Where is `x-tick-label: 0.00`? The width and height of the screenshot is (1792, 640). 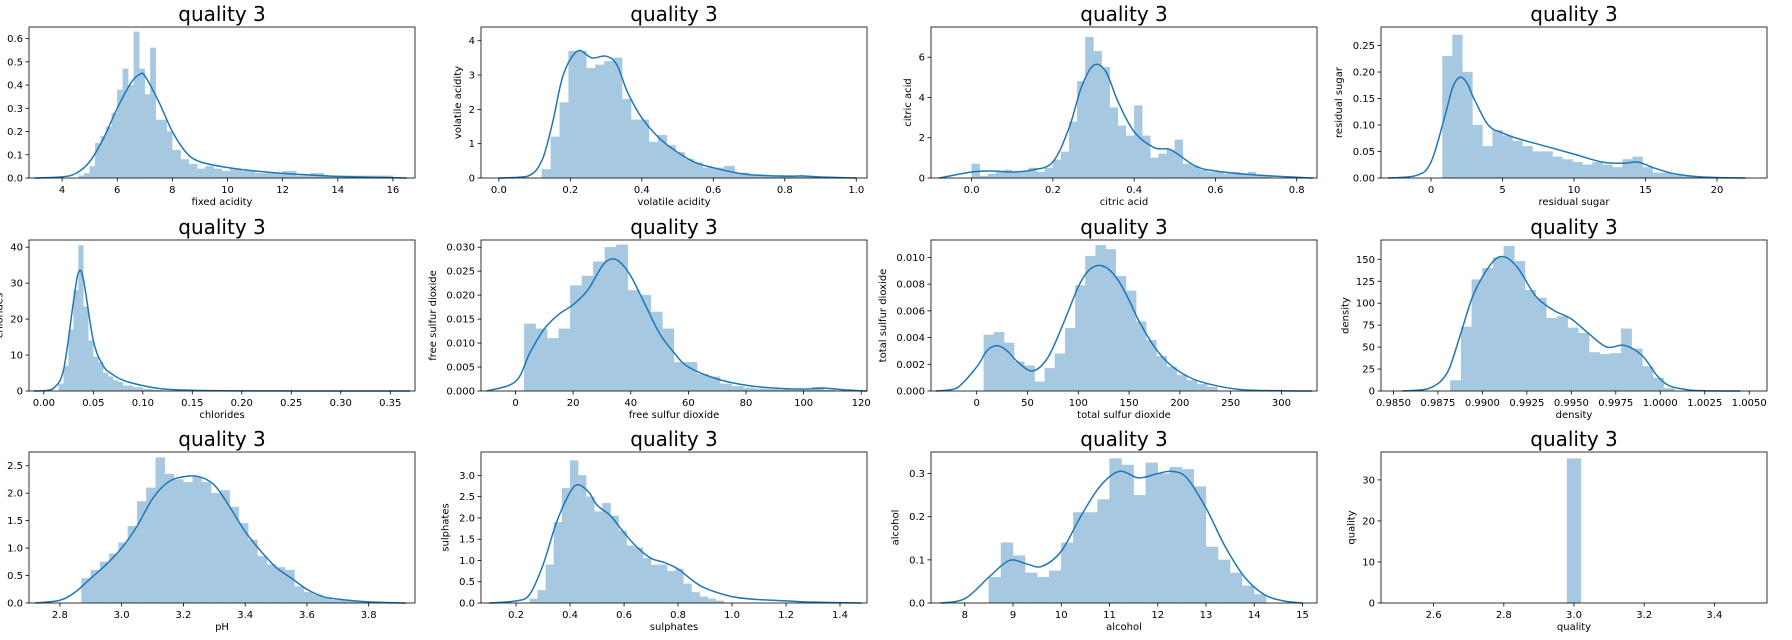 x-tick-label: 0.00 is located at coordinates (44, 403).